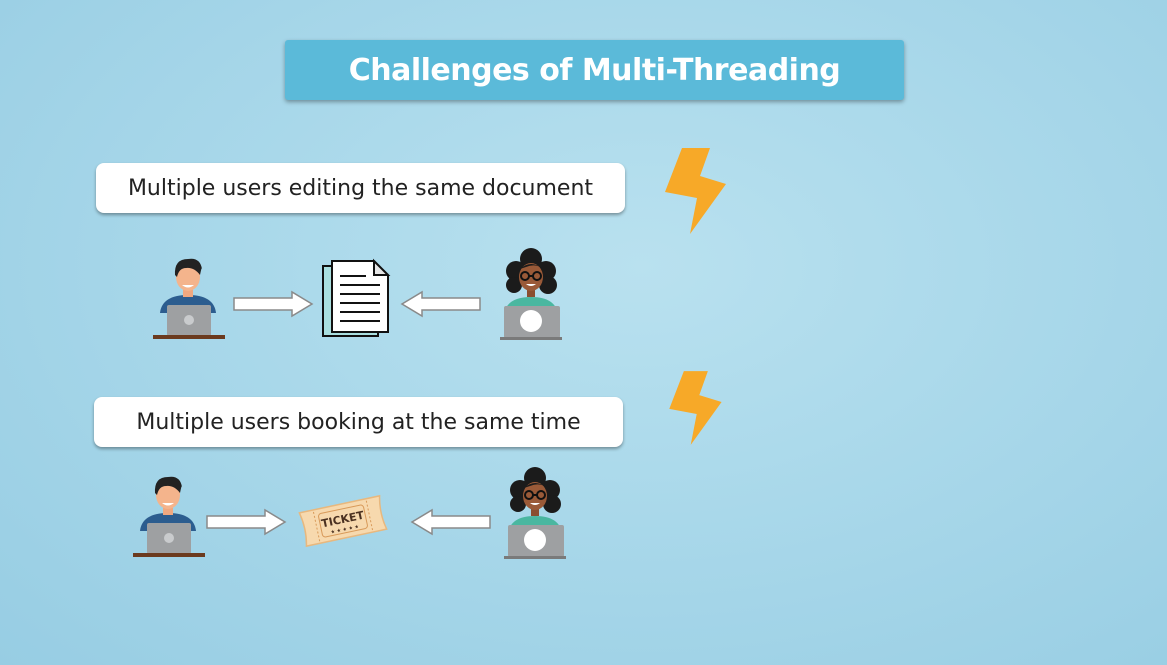 Image resolution: width=1167 pixels, height=665 pixels. I want to click on scenario-1-label-box: Multiple users editing the same document, so click(360, 188).